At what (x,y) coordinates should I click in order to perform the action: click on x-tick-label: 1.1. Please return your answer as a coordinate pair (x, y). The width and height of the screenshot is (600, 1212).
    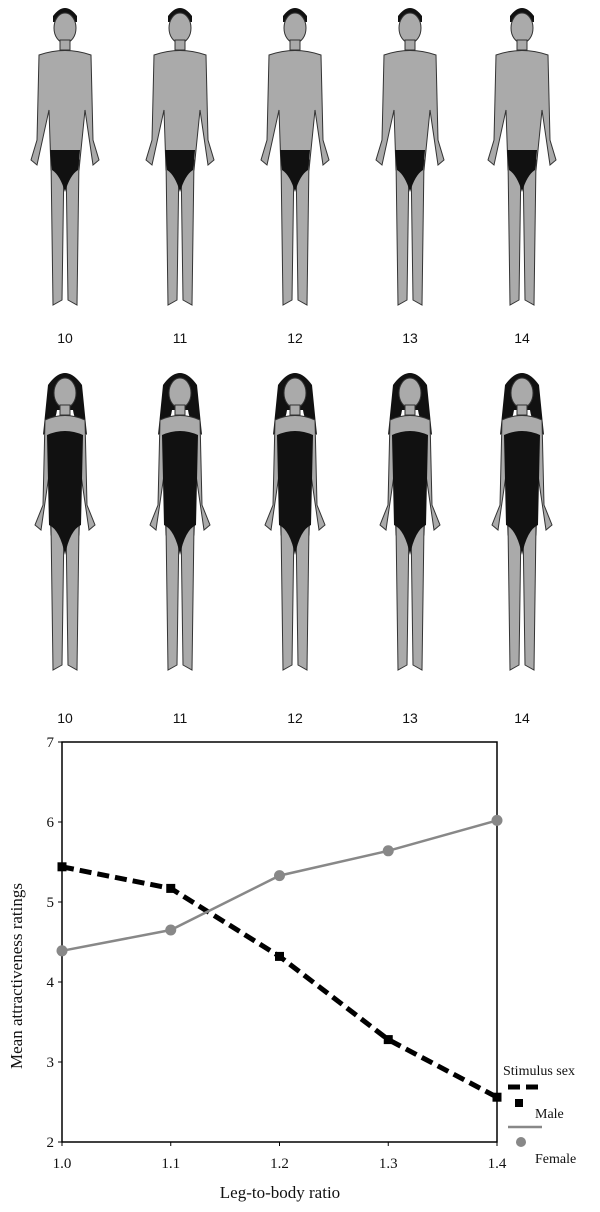
    Looking at the image, I should click on (170, 1164).